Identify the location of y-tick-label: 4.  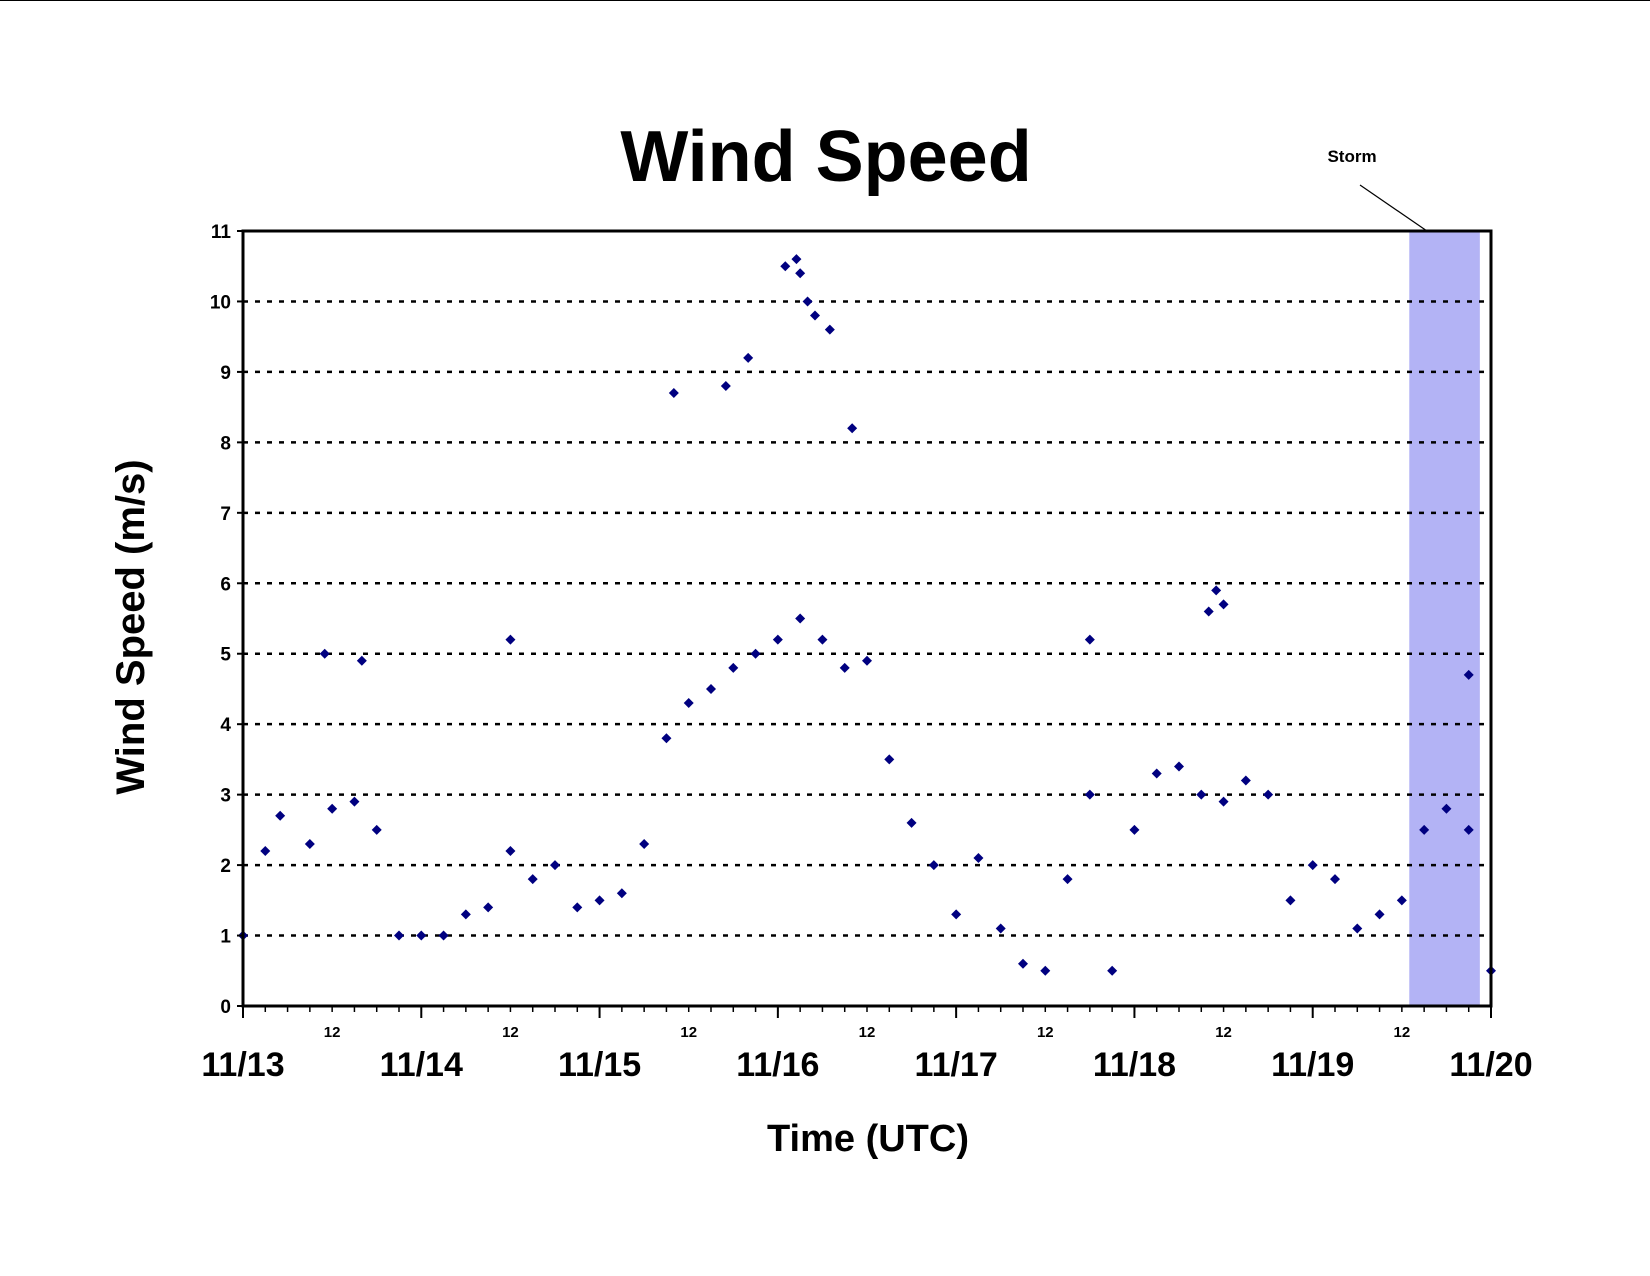
(225, 725).